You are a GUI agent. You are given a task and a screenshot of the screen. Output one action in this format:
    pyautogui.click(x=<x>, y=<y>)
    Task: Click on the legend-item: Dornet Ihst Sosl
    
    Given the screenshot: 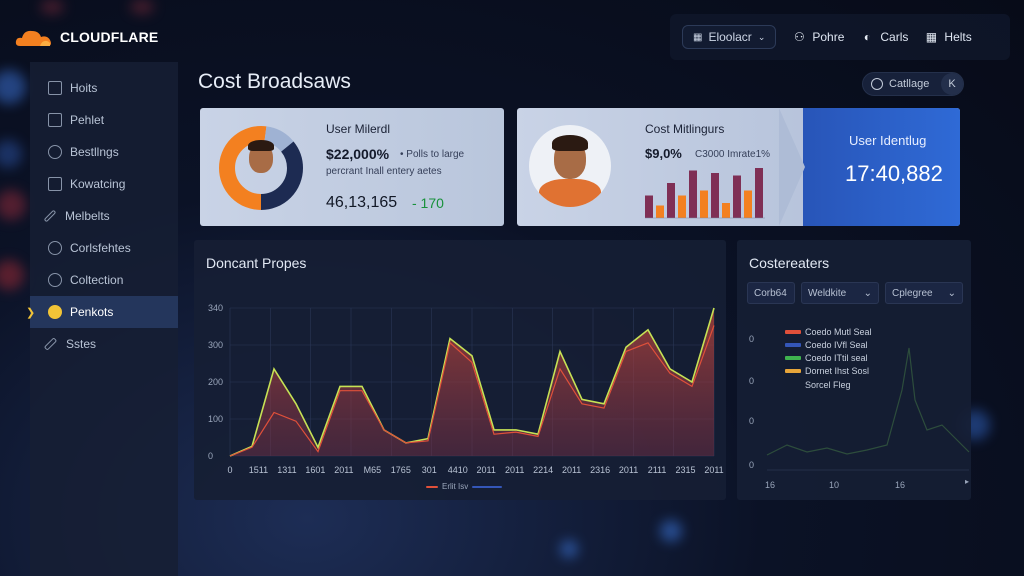 What is the action you would take?
    pyautogui.click(x=827, y=371)
    